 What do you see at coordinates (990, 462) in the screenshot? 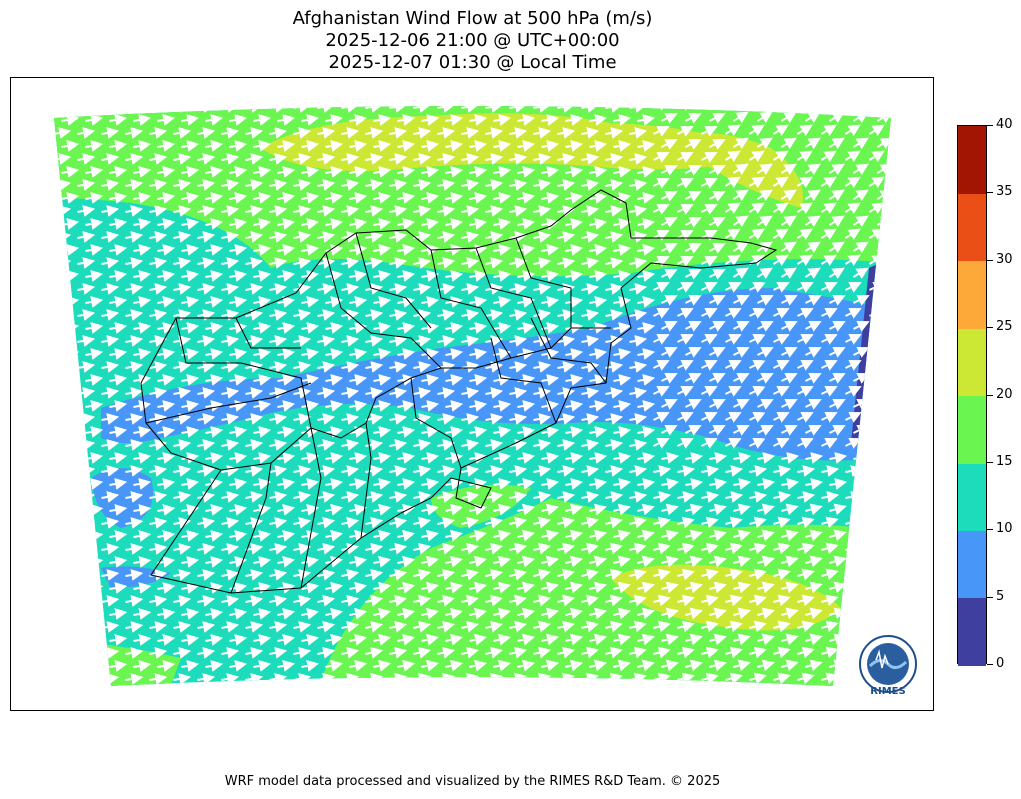
I see `colorbar-tick` at bounding box center [990, 462].